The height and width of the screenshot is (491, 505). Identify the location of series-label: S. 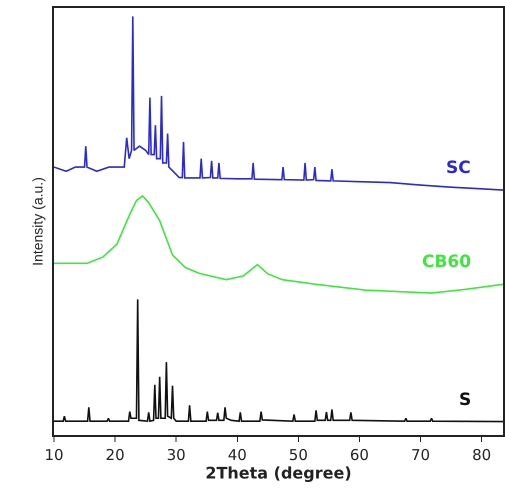
(465, 400).